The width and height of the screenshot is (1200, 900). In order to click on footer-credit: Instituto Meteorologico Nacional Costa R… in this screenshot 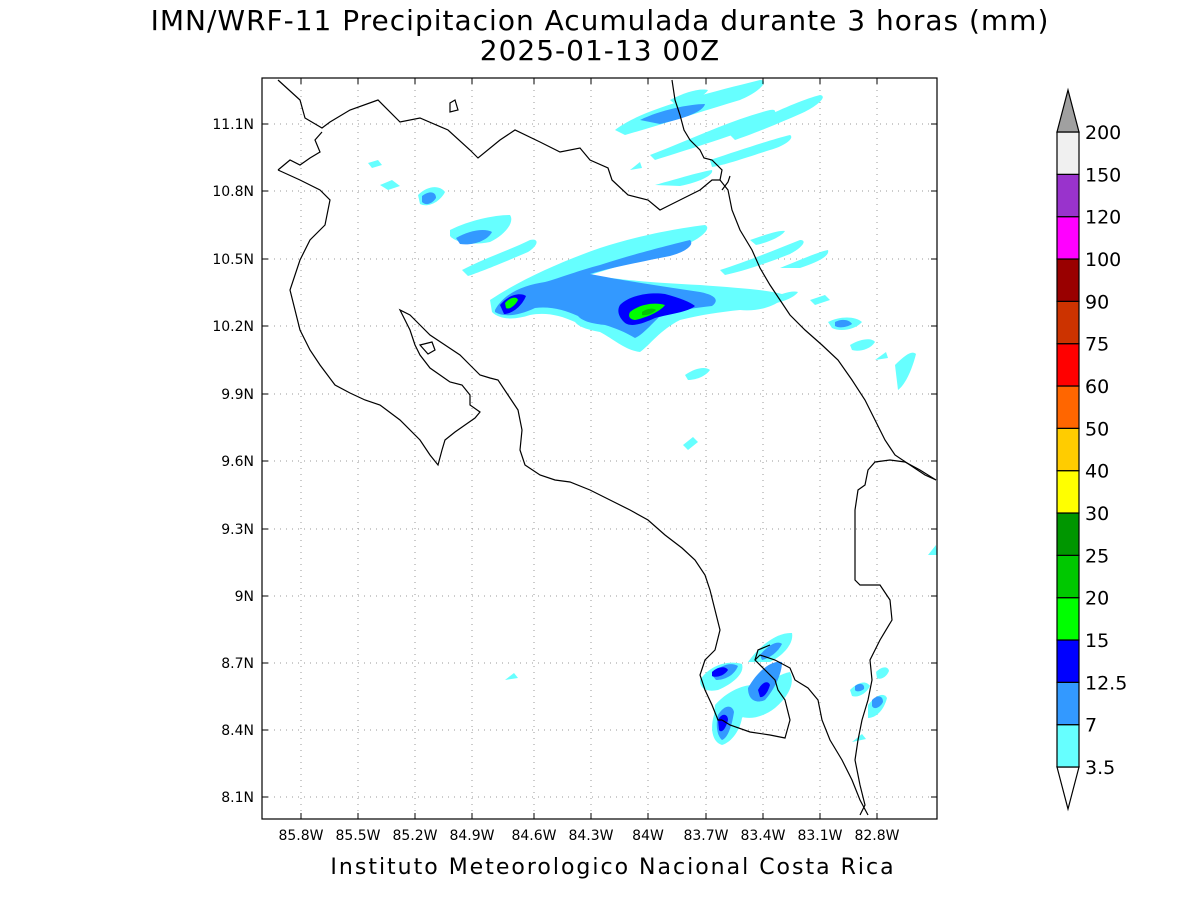, I will do `click(613, 867)`.